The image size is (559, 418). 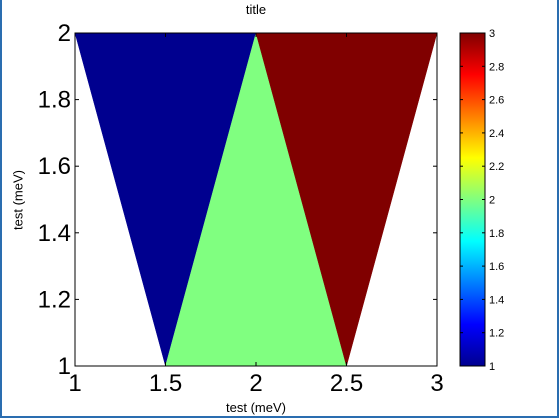 I want to click on colorbar-tick-label: 3, so click(x=492, y=34).